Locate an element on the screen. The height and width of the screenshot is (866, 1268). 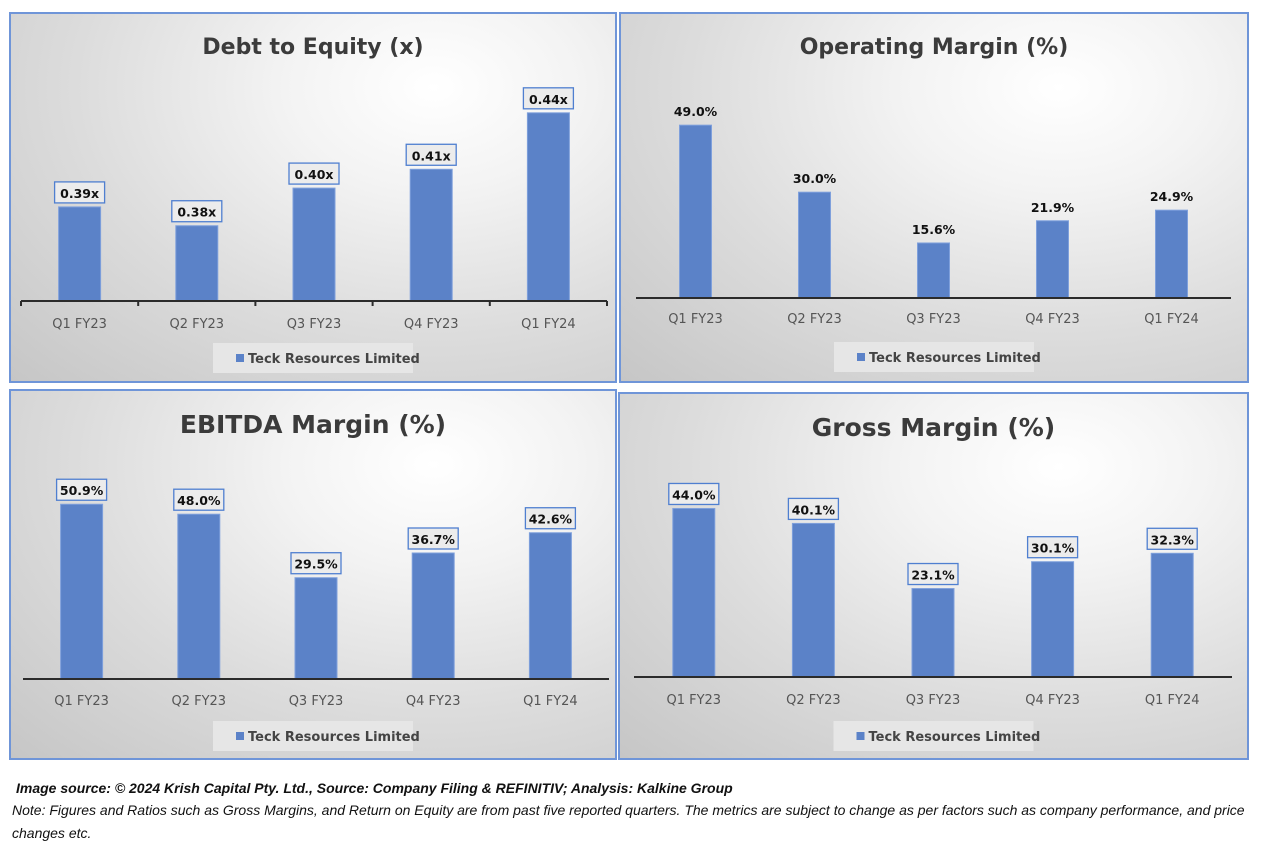
data-label: 15.6% is located at coordinates (934, 229).